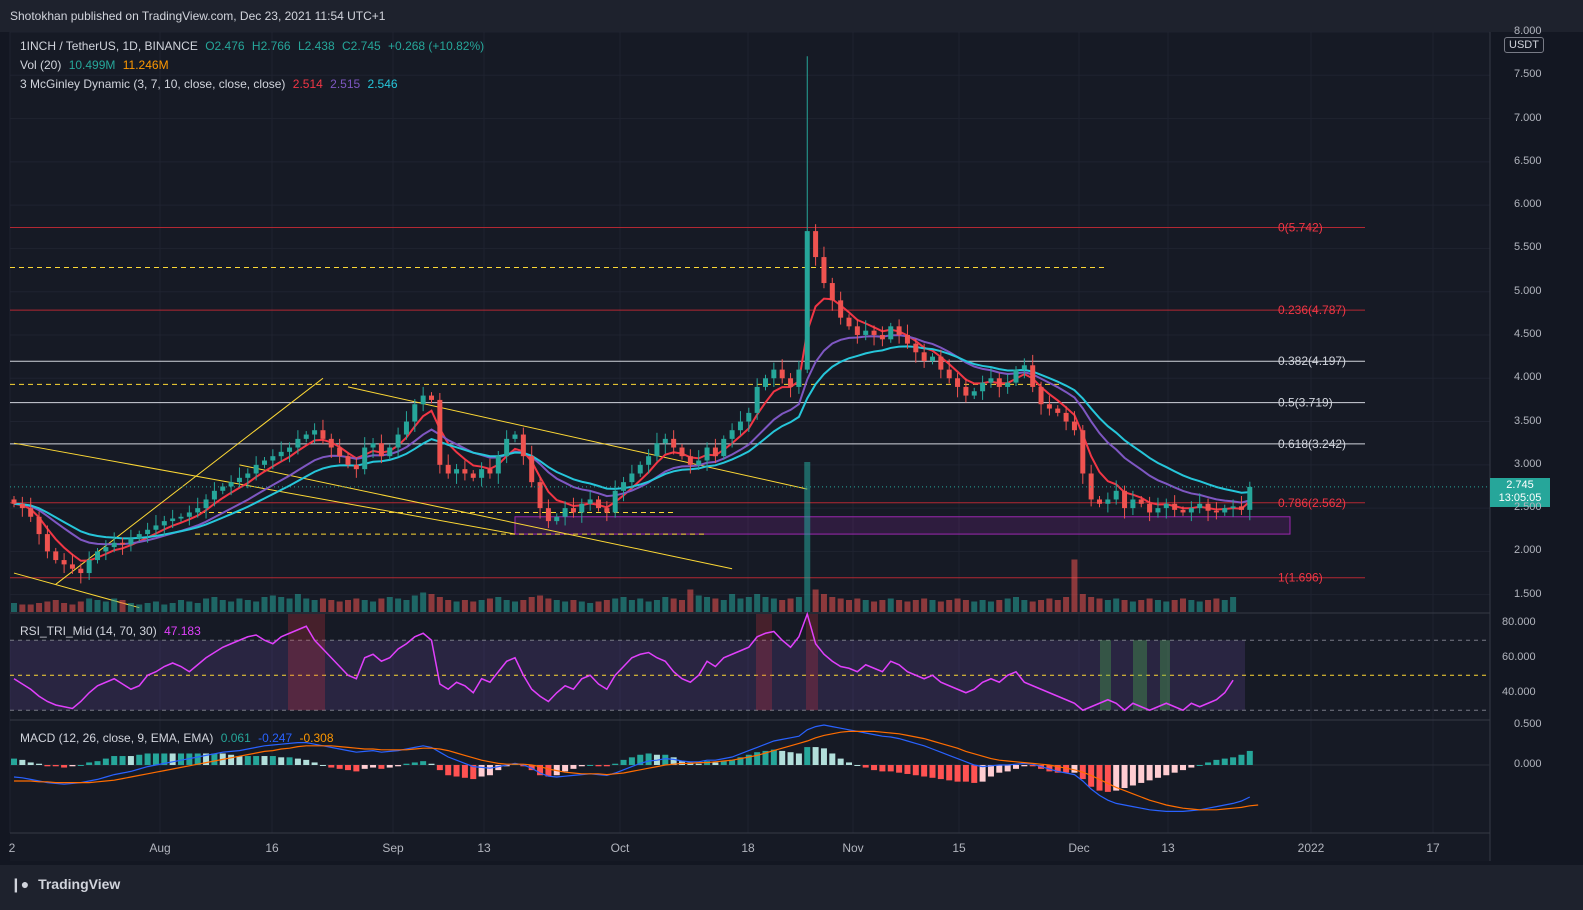 This screenshot has width=1583, height=910. Describe the element at coordinates (1528, 31) in the screenshot. I see `price-tick-label: 8.000` at that location.